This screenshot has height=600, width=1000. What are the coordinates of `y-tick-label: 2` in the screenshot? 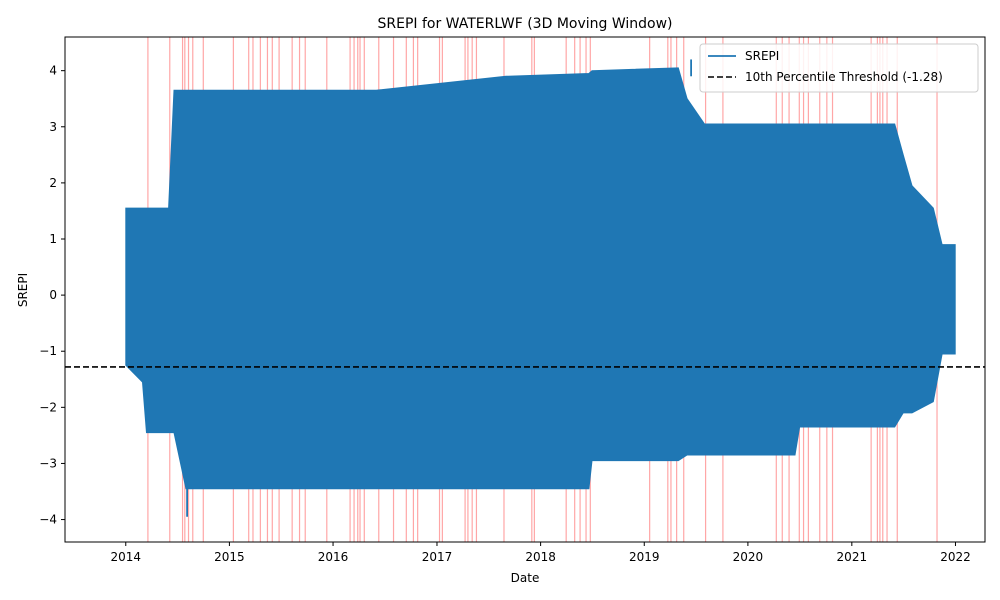 It's located at (53, 183).